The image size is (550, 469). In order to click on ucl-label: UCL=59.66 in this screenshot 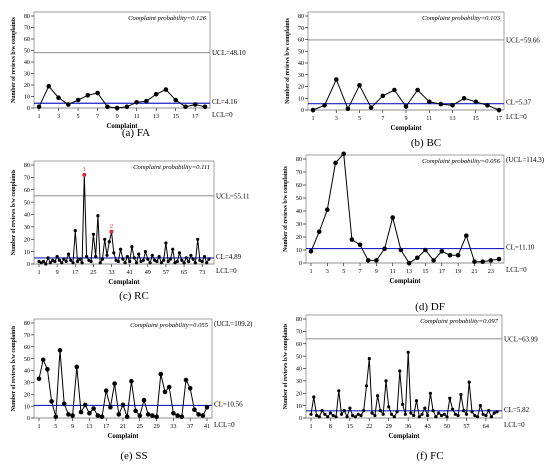, I will do `click(523, 40)`.